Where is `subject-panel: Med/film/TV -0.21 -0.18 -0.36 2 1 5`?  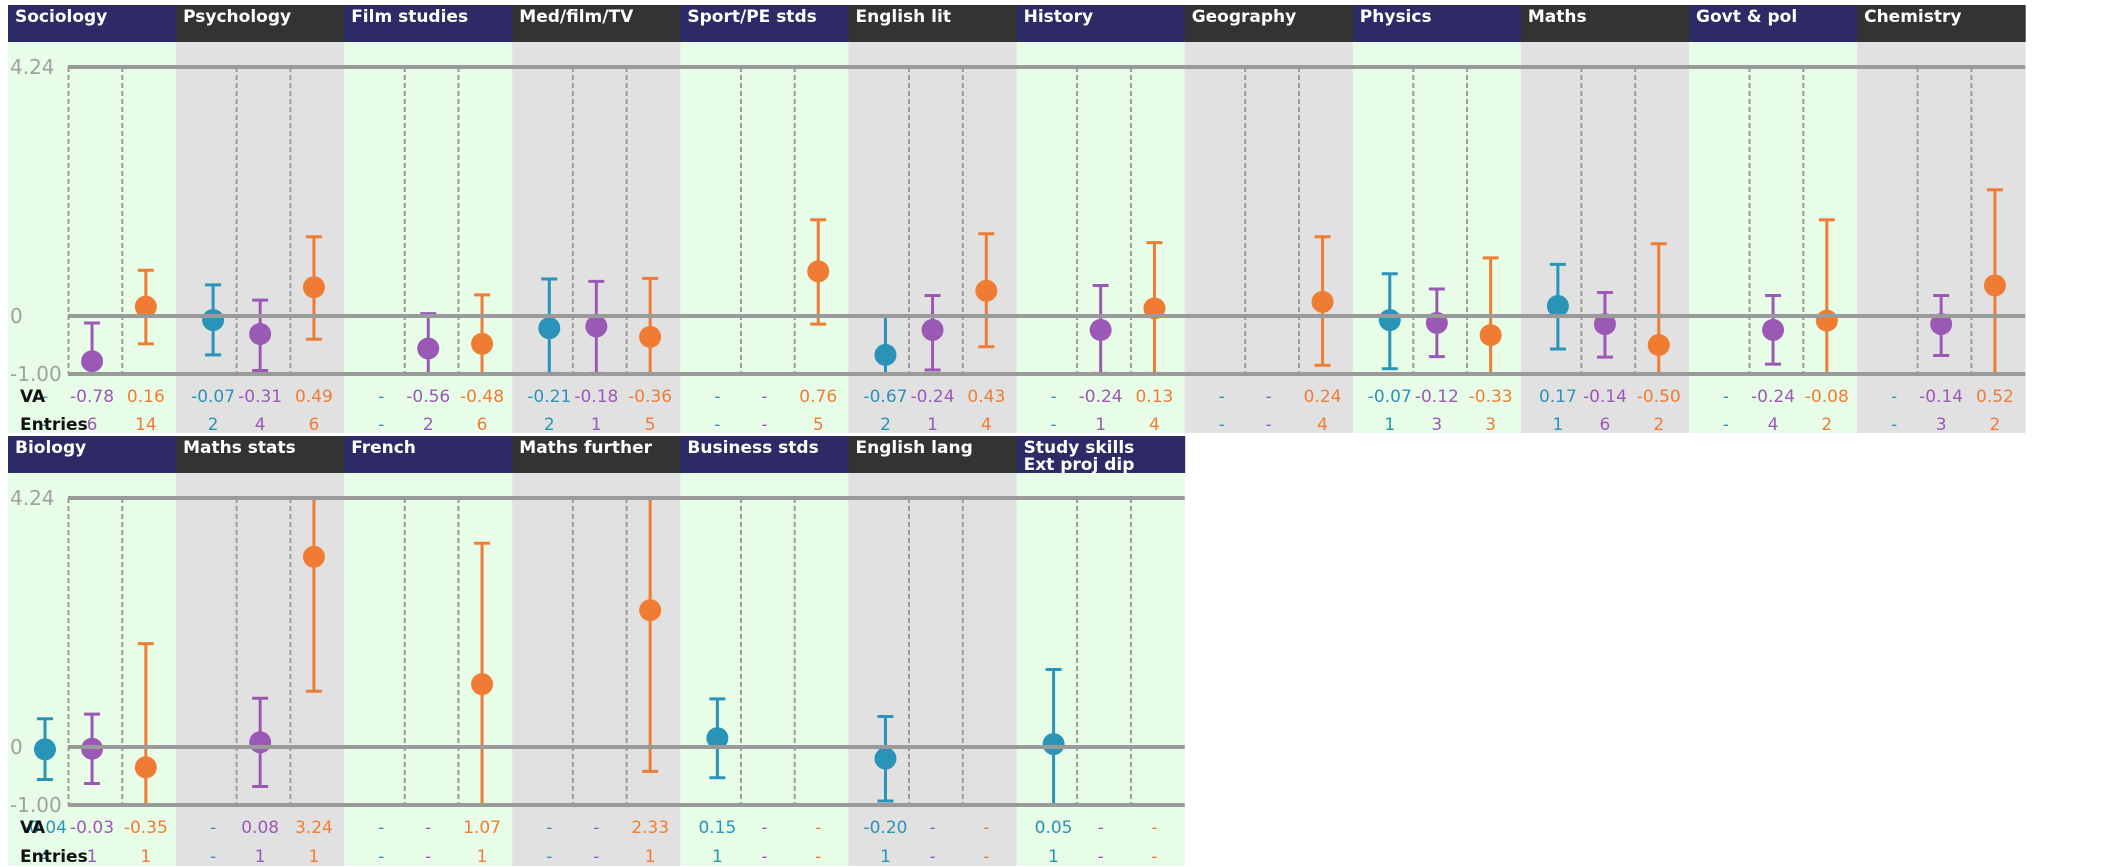 subject-panel: Med/film/TV -0.21 -0.18 -0.36 2 1 5 is located at coordinates (596, 220).